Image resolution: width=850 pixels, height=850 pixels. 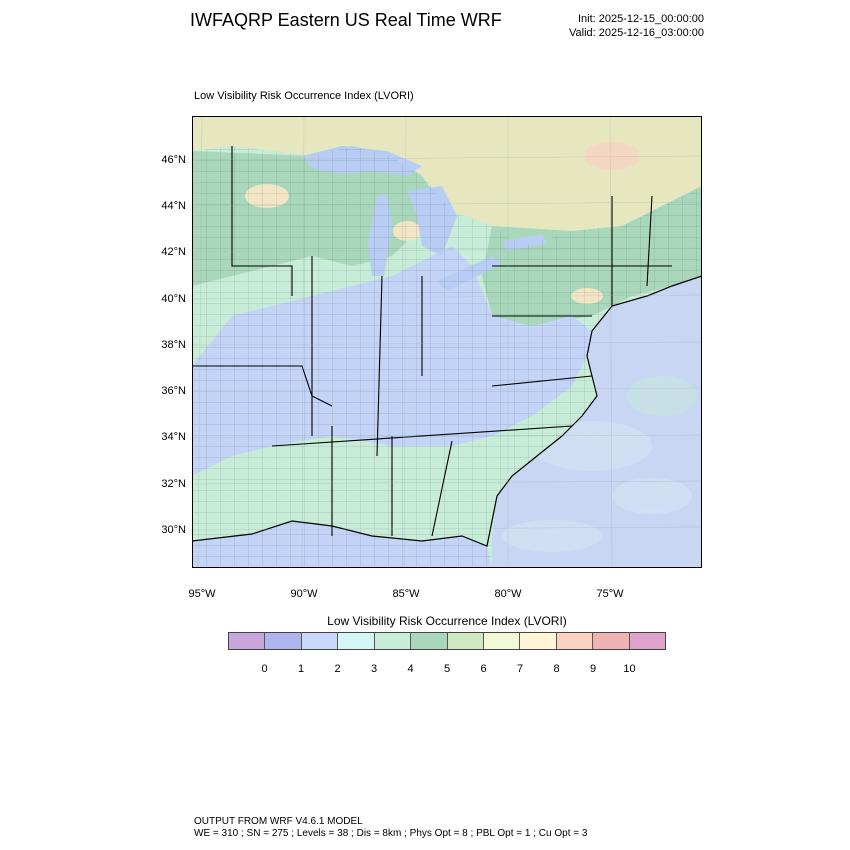 I want to click on colorbar-tick-label: 2, so click(x=337, y=669).